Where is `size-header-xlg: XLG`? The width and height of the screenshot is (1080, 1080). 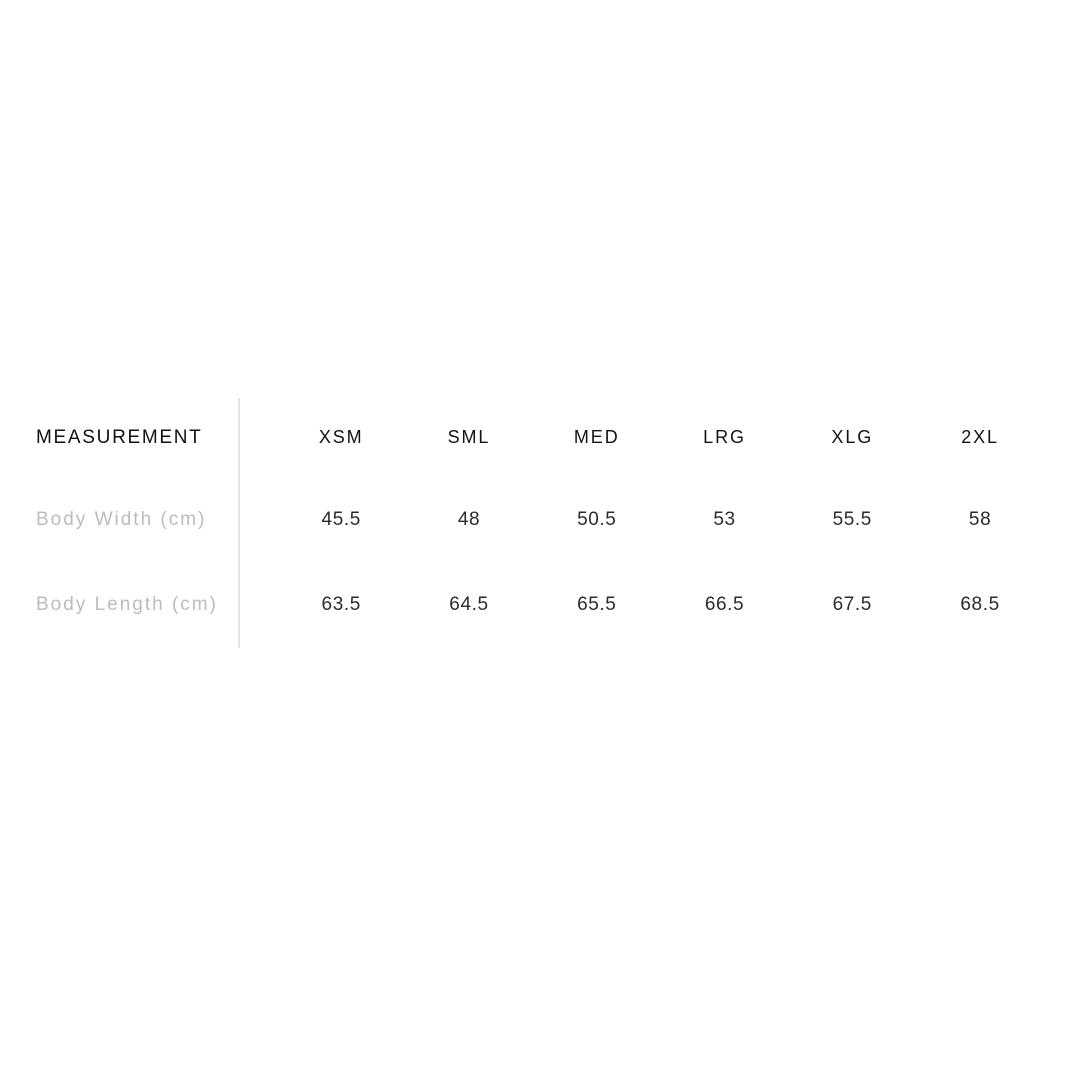
size-header-xlg: XLG is located at coordinates (852, 437).